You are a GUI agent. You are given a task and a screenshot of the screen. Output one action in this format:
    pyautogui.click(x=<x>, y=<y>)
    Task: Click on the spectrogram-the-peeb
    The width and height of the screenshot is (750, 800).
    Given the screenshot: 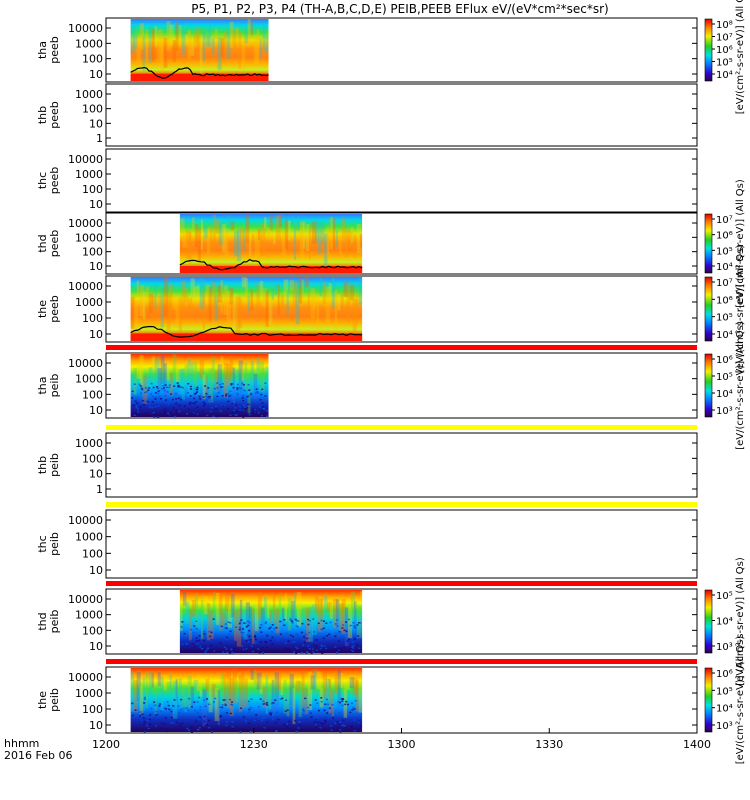 What is the action you would take?
    pyautogui.click(x=246, y=309)
    